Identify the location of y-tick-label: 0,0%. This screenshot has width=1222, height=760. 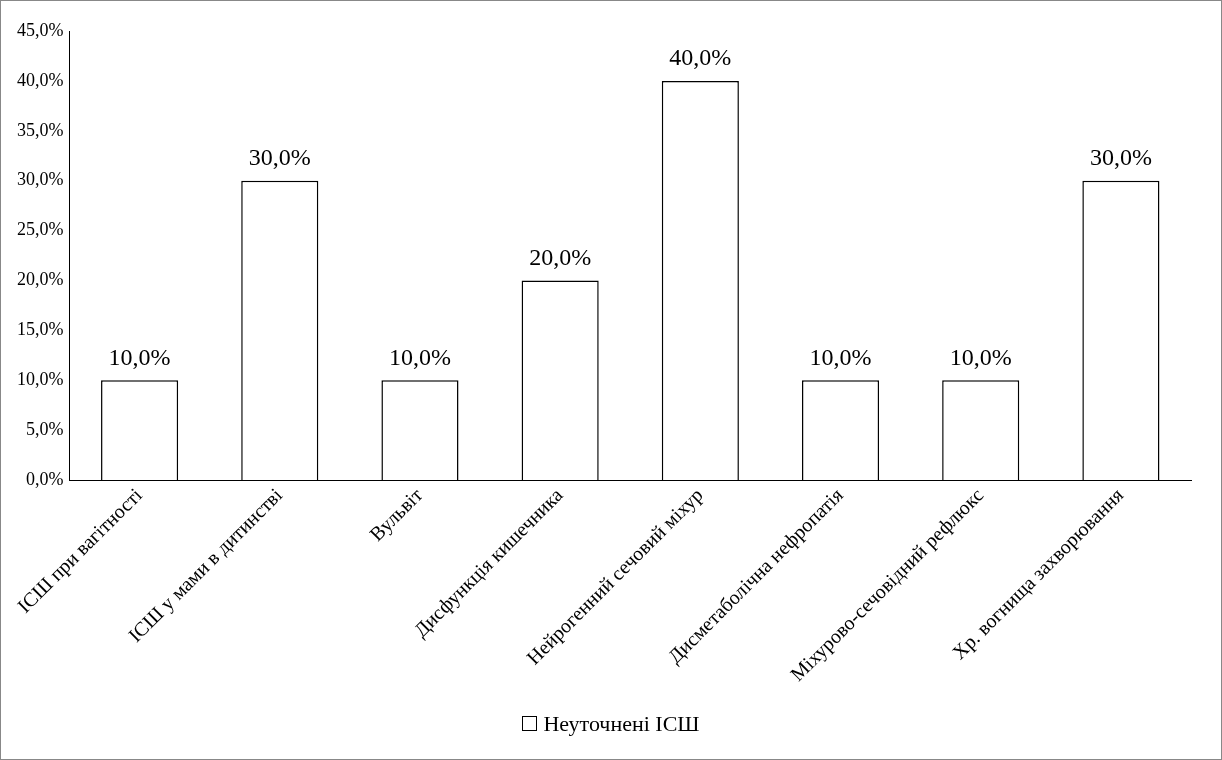
(44, 478).